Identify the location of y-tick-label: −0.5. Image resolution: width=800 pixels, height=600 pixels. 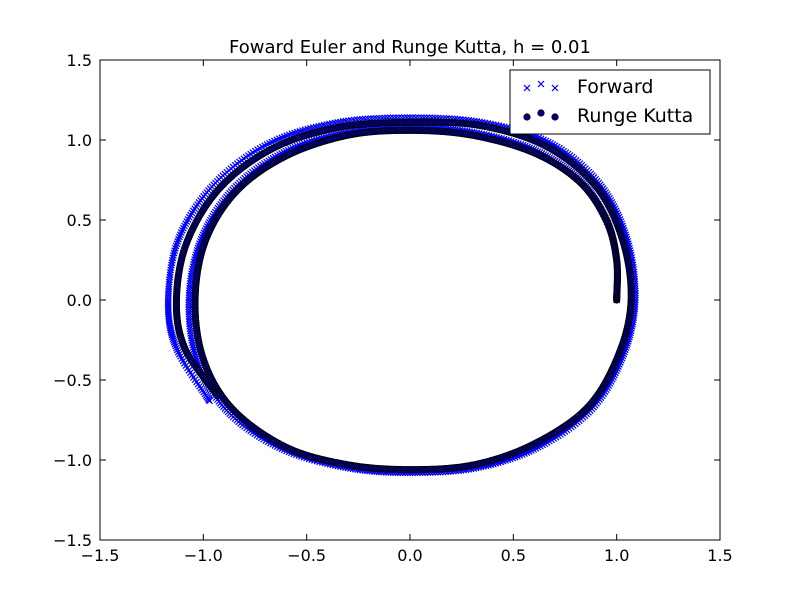
(72, 380).